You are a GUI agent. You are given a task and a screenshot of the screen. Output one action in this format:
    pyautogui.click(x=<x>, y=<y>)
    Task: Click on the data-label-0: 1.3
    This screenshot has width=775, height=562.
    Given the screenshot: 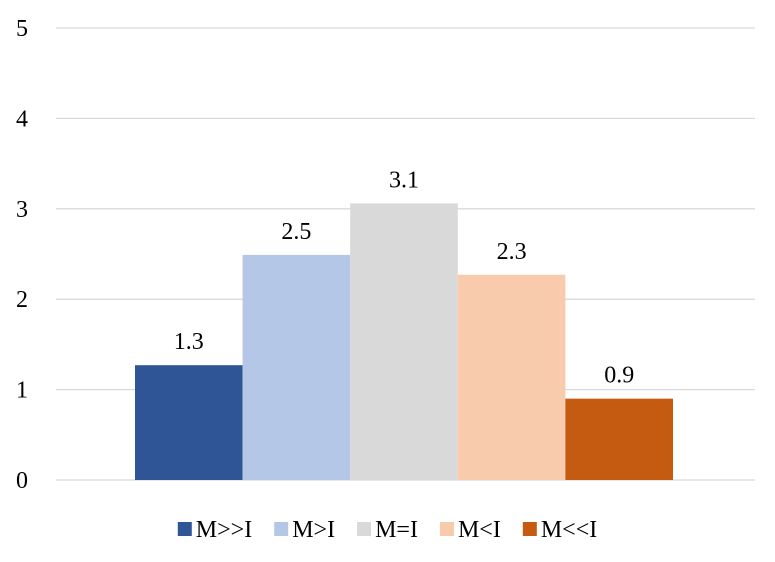 What is the action you would take?
    pyautogui.click(x=189, y=342)
    